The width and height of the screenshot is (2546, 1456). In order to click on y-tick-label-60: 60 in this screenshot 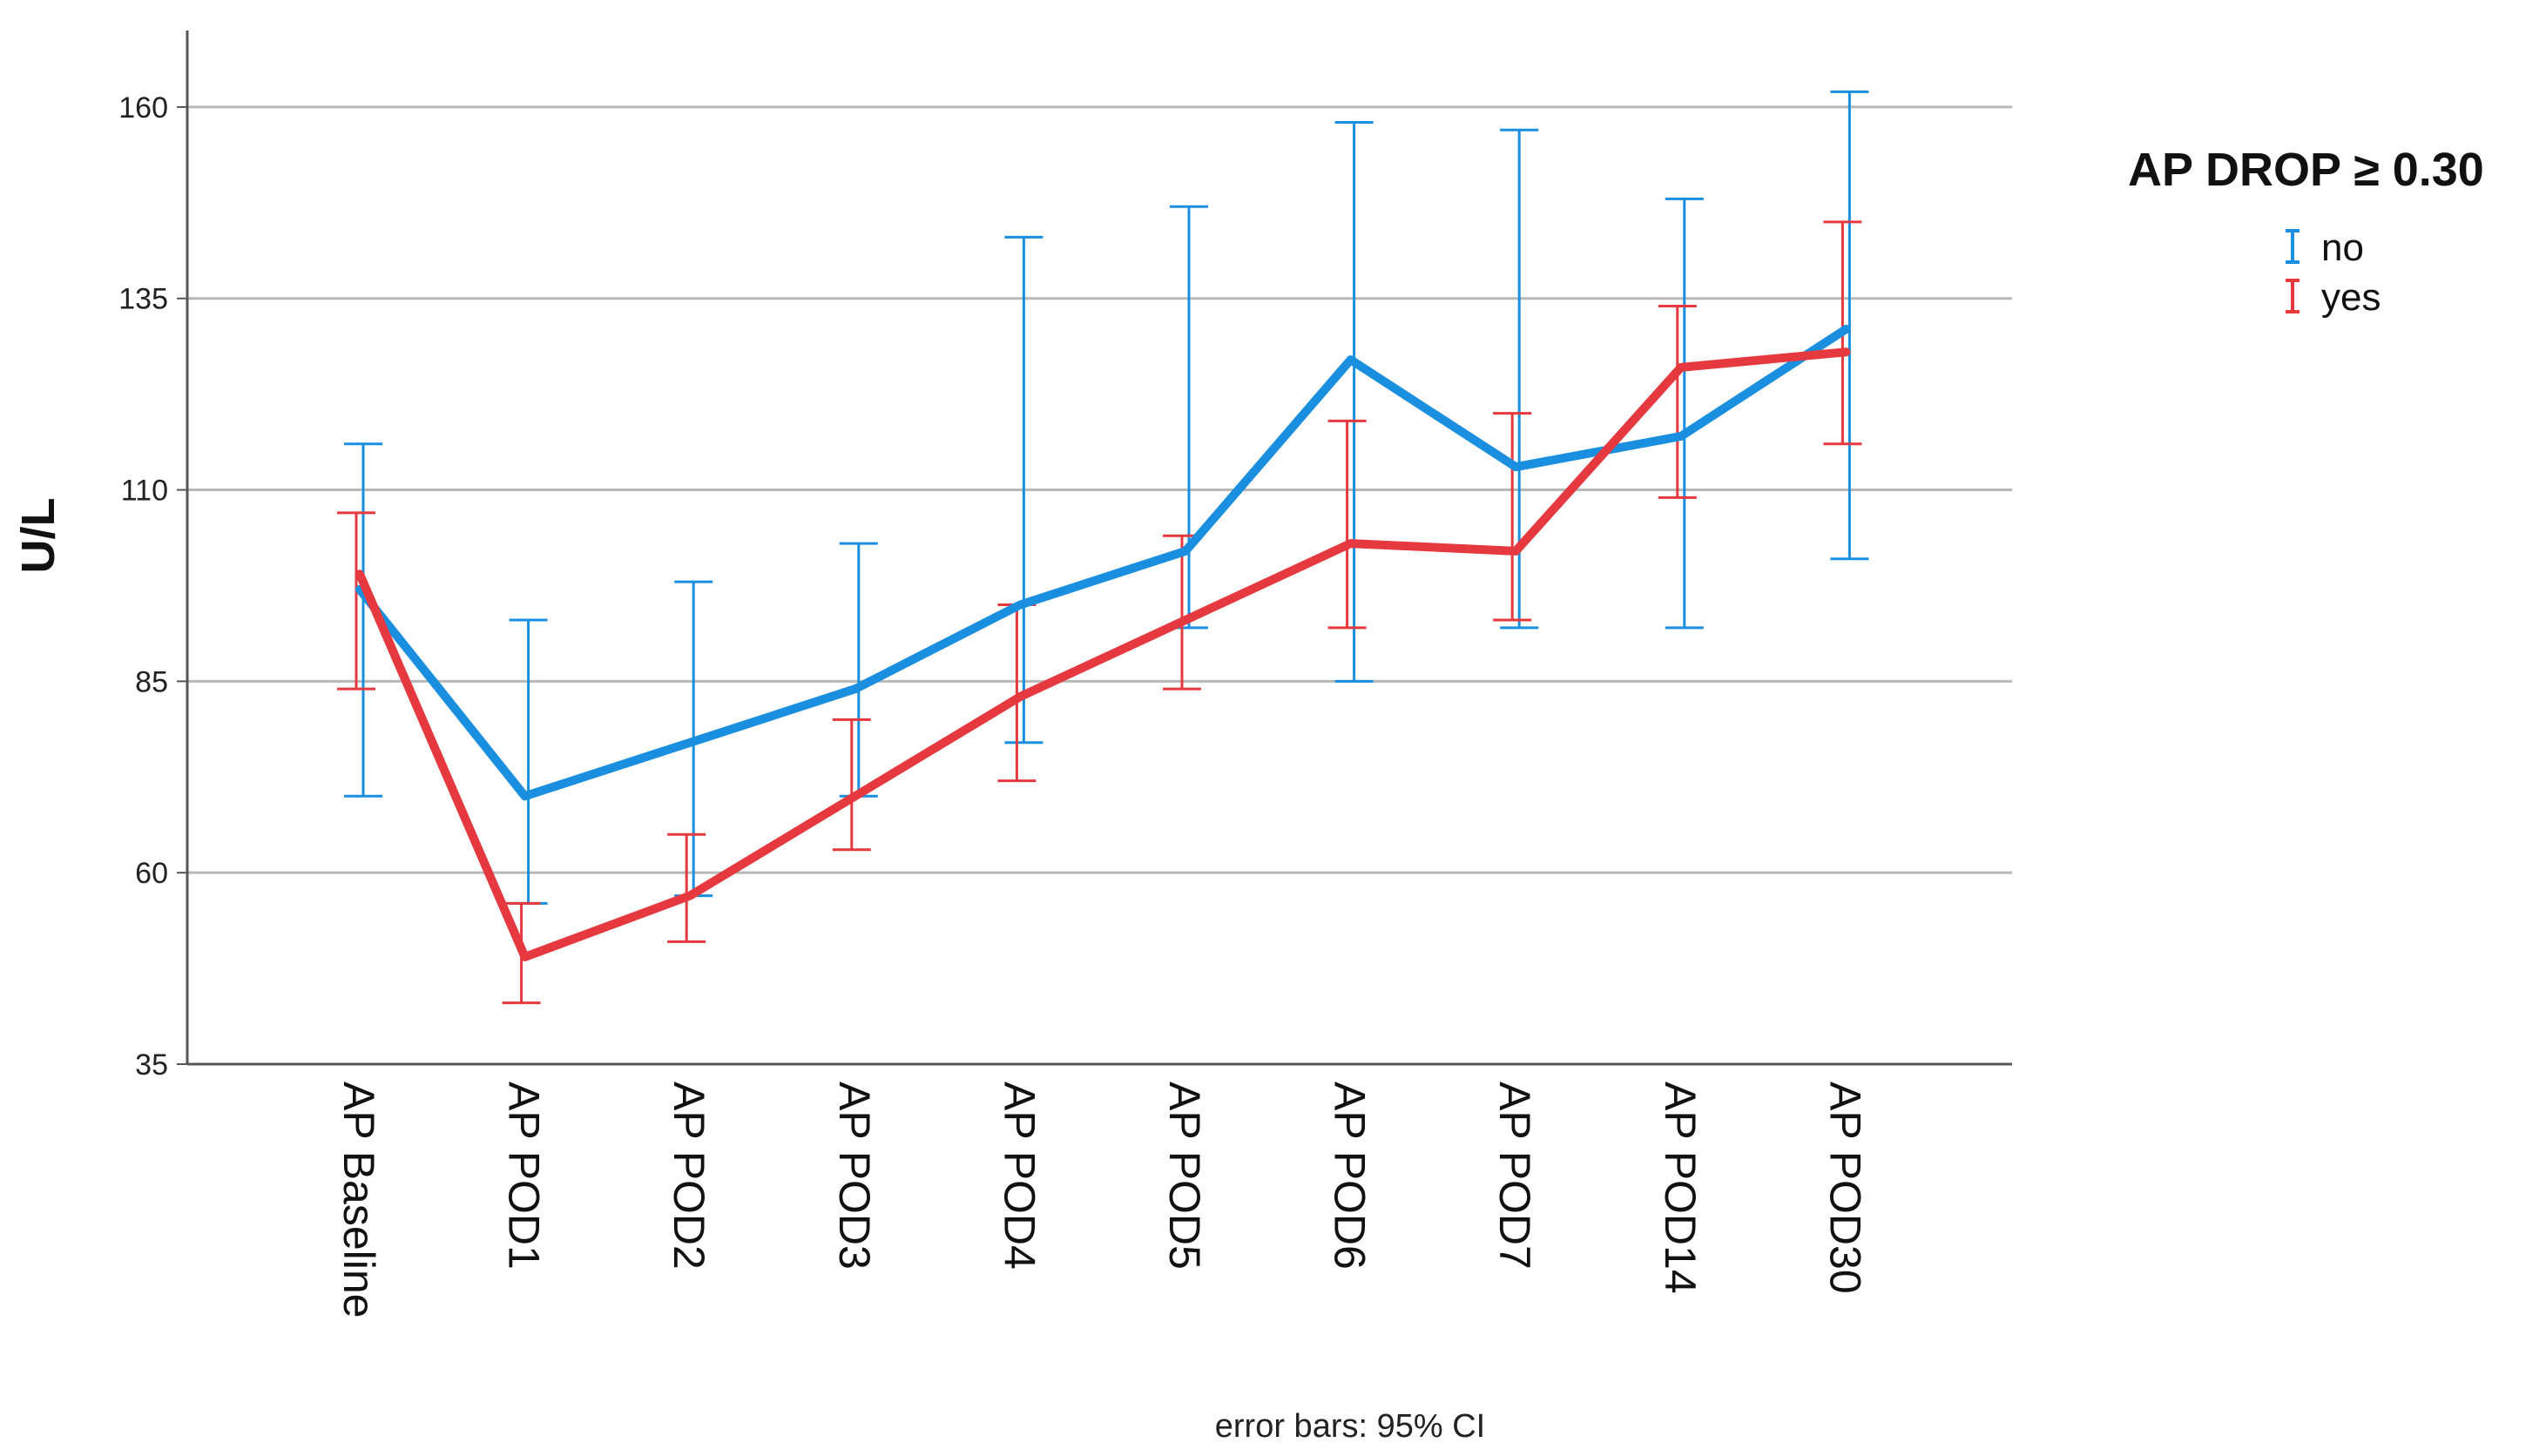, I will do `click(152, 873)`.